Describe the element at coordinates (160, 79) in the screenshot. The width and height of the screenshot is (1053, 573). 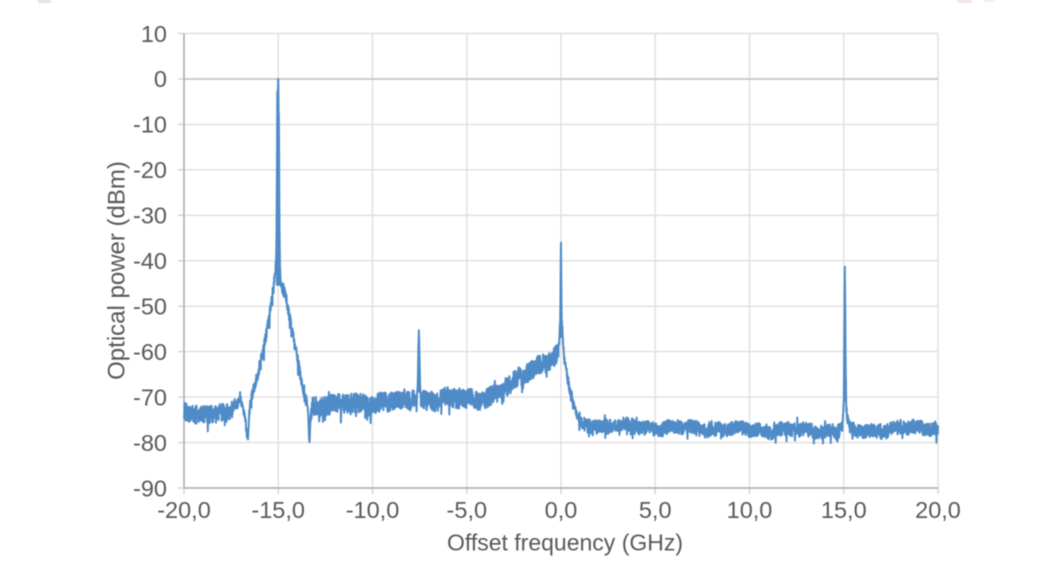
I see `svg-text: 0` at that location.